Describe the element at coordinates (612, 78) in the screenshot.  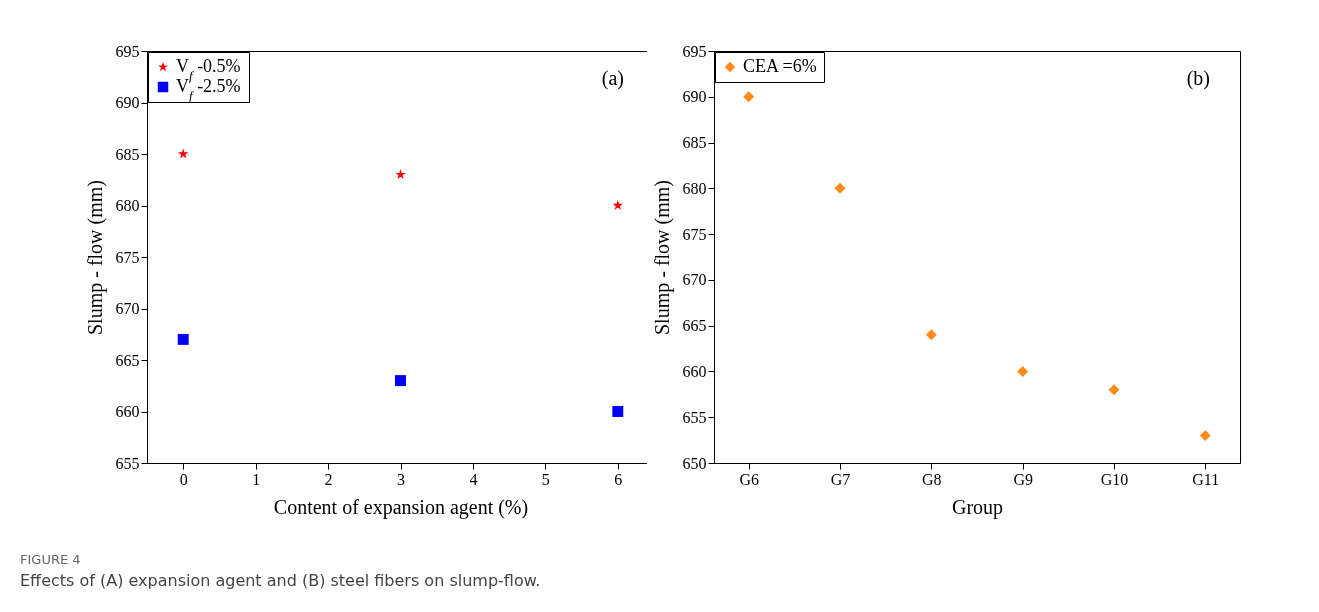
I see `annotation: (a)` at that location.